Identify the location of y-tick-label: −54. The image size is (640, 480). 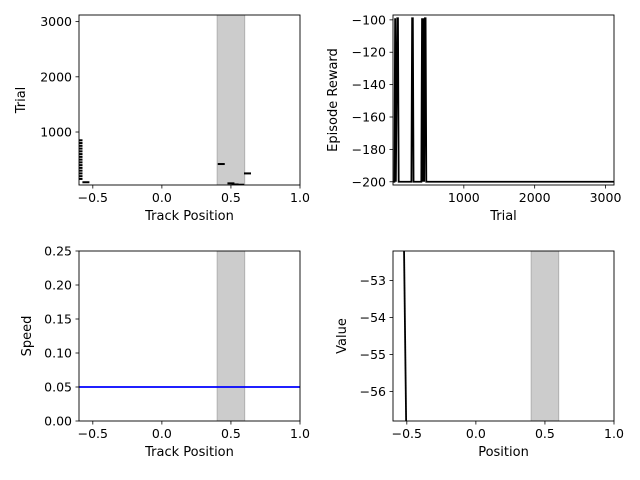
(373, 317).